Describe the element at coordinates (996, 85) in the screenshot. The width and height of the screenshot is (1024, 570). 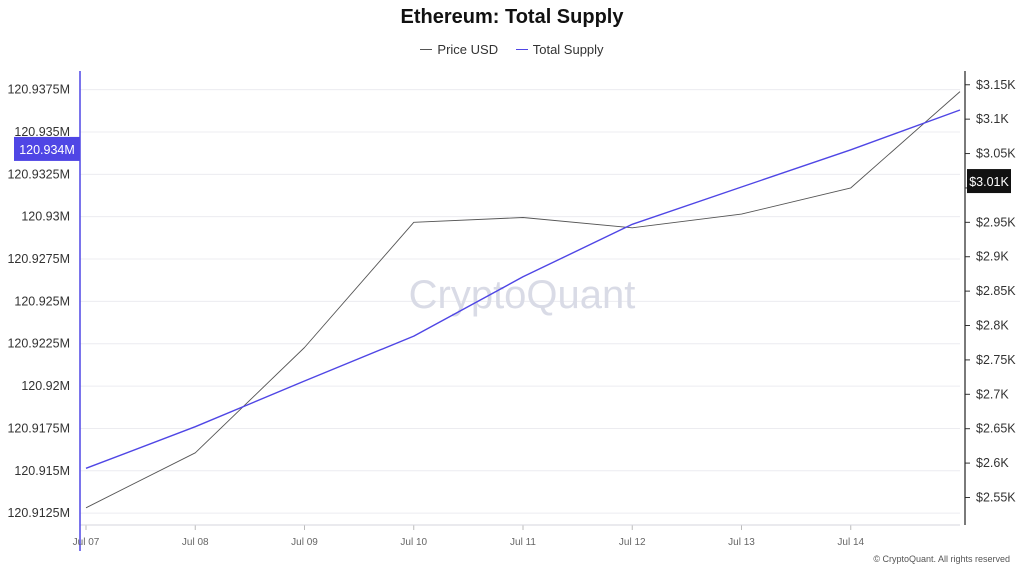
I see `right-tick-label: $3.15K` at that location.